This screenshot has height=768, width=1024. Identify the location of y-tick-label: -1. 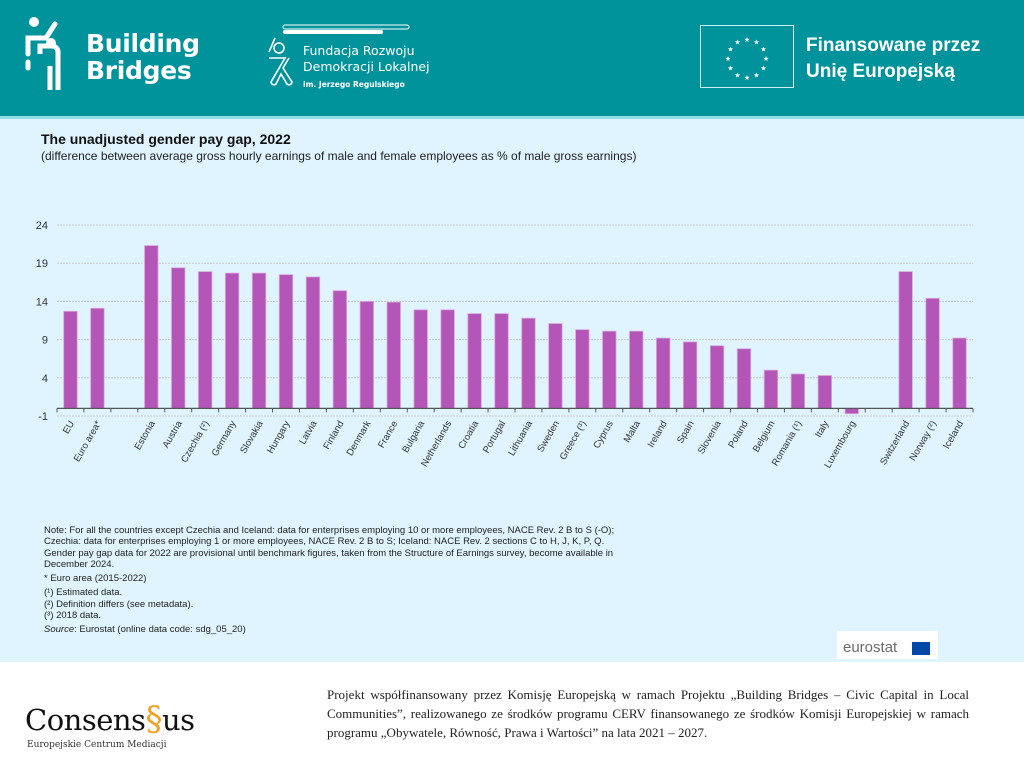
(43, 417).